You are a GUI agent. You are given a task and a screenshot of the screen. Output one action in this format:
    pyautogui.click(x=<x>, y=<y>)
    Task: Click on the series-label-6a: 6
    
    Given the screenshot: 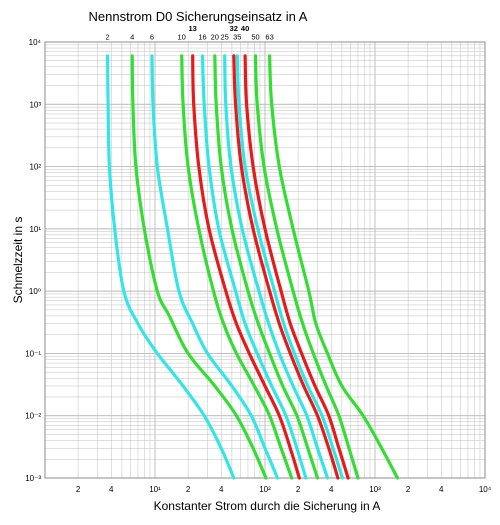 What is the action you would take?
    pyautogui.click(x=152, y=37)
    